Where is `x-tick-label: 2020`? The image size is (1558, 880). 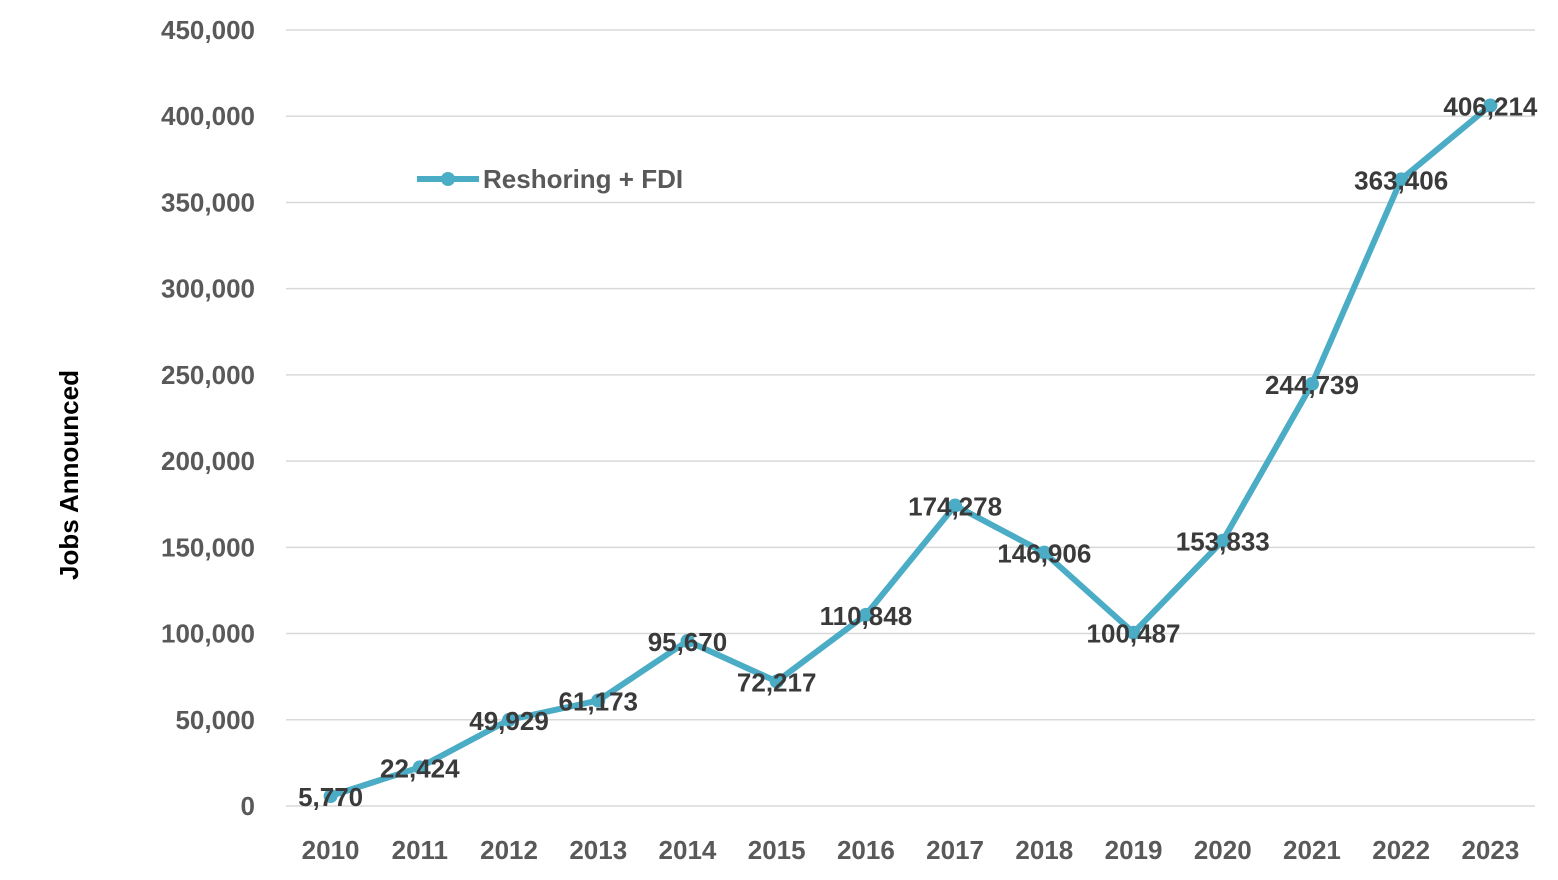 x-tick-label: 2020 is located at coordinates (1223, 850).